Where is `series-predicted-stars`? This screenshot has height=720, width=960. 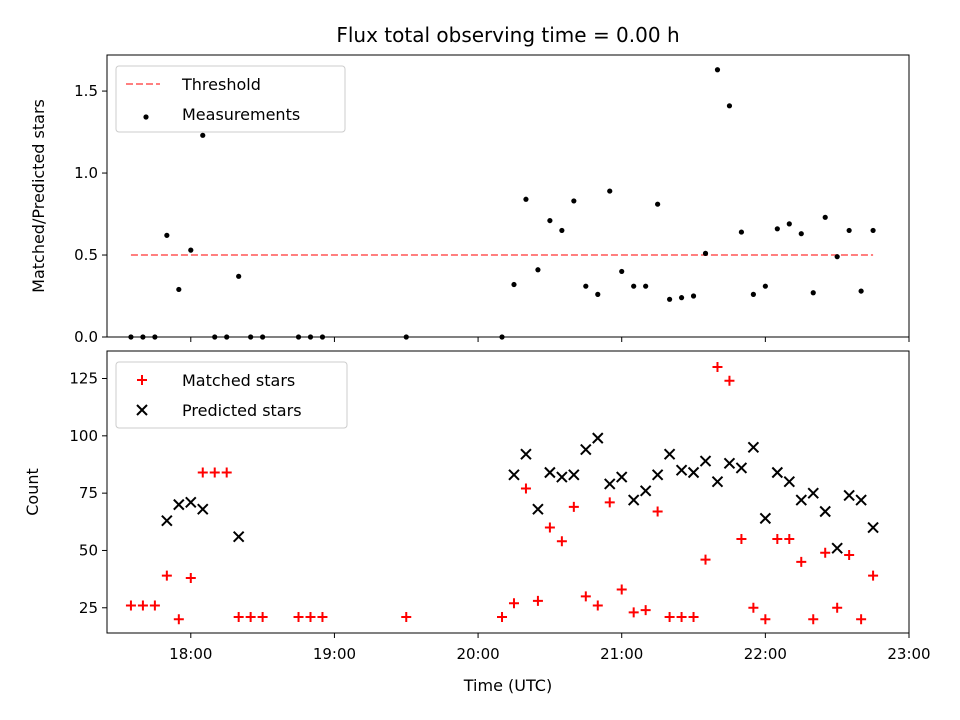 series-predicted-stars is located at coordinates (520, 493).